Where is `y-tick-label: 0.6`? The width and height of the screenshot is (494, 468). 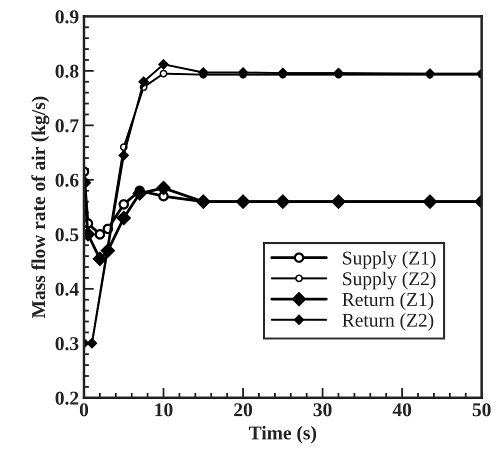 y-tick-label: 0.6 is located at coordinates (67, 180).